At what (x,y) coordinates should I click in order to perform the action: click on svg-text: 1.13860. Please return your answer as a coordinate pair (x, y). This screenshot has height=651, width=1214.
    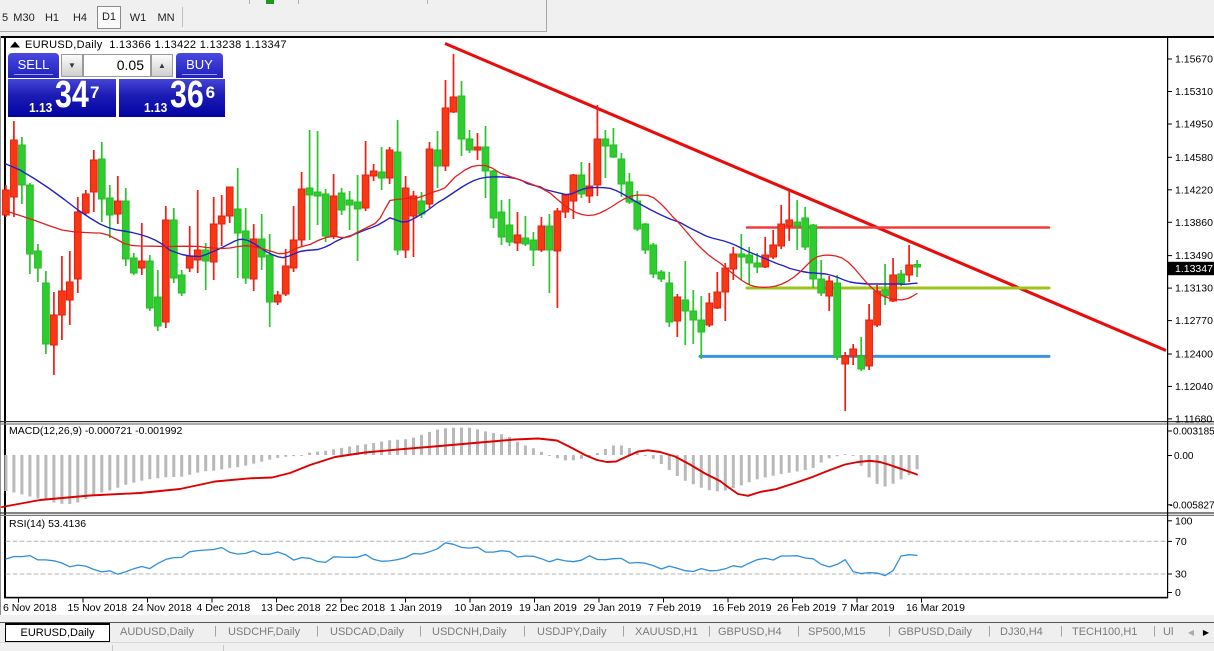
    Looking at the image, I should click on (1194, 223).